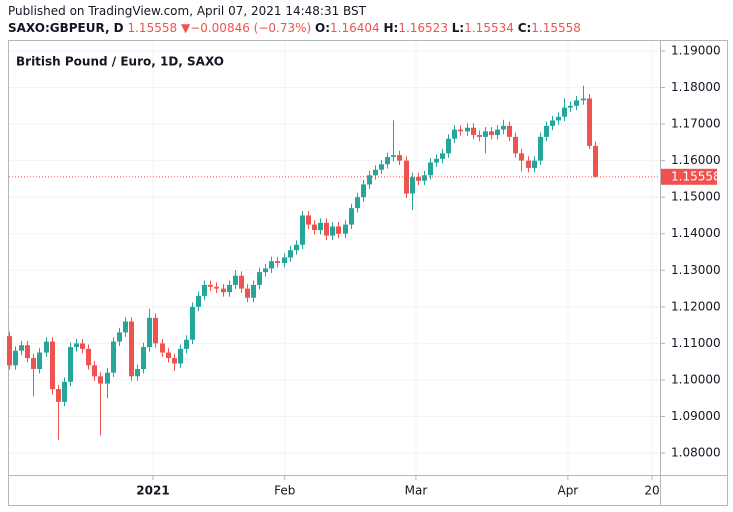 Image resolution: width=733 pixels, height=512 pixels. Describe the element at coordinates (152, 28) in the screenshot. I see `last-price: 1.15558` at that location.